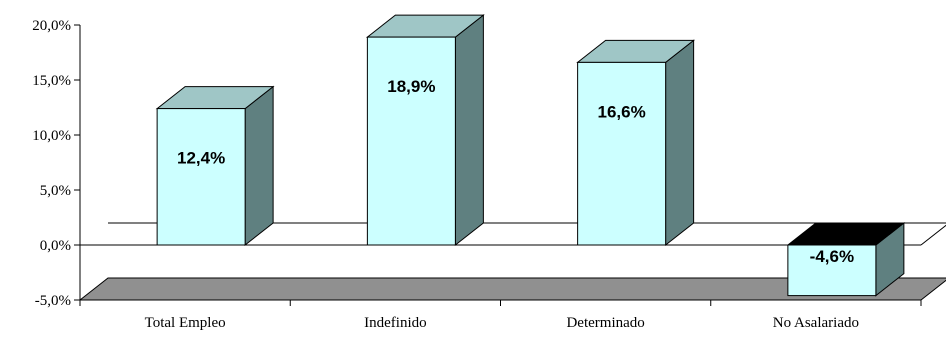 This screenshot has width=946, height=338. Describe the element at coordinates (56, 163) in the screenshot. I see `value-axis: -5,0% 0,0% 5,0% 10,0% 15,0% 20,0%` at that location.